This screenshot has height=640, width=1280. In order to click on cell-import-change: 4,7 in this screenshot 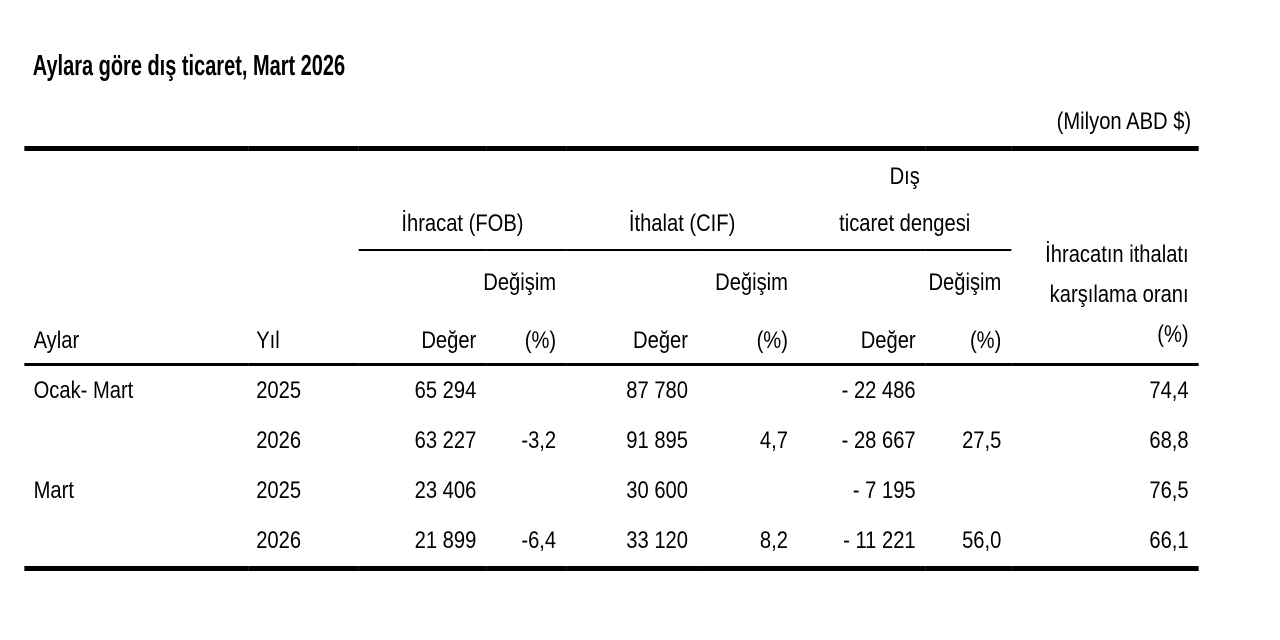, I will do `click(773, 440)`.